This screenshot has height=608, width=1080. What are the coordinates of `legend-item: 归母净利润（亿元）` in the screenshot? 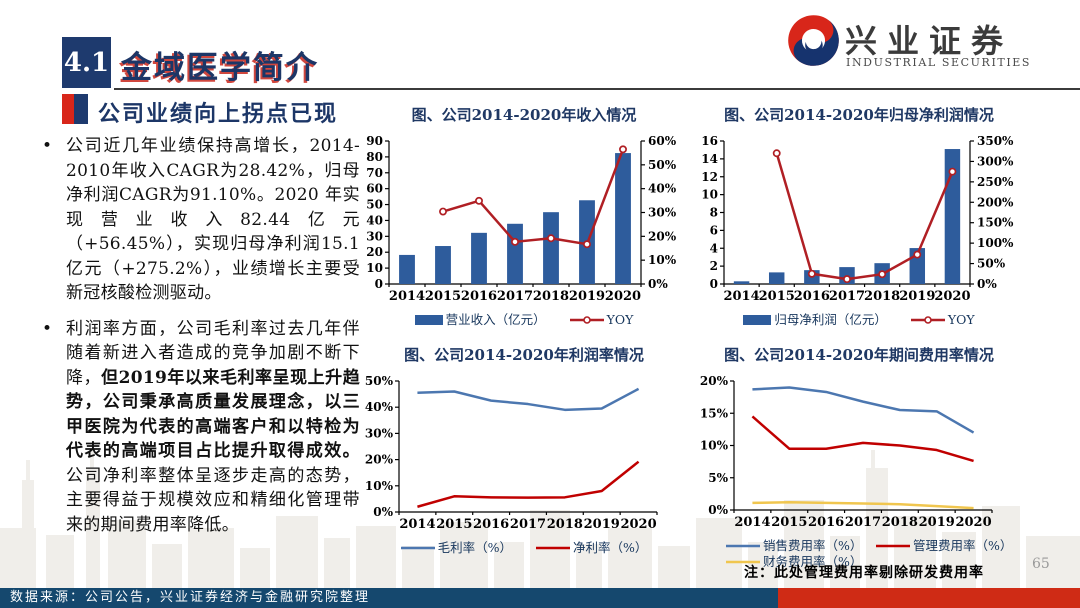 It's located at (815, 320).